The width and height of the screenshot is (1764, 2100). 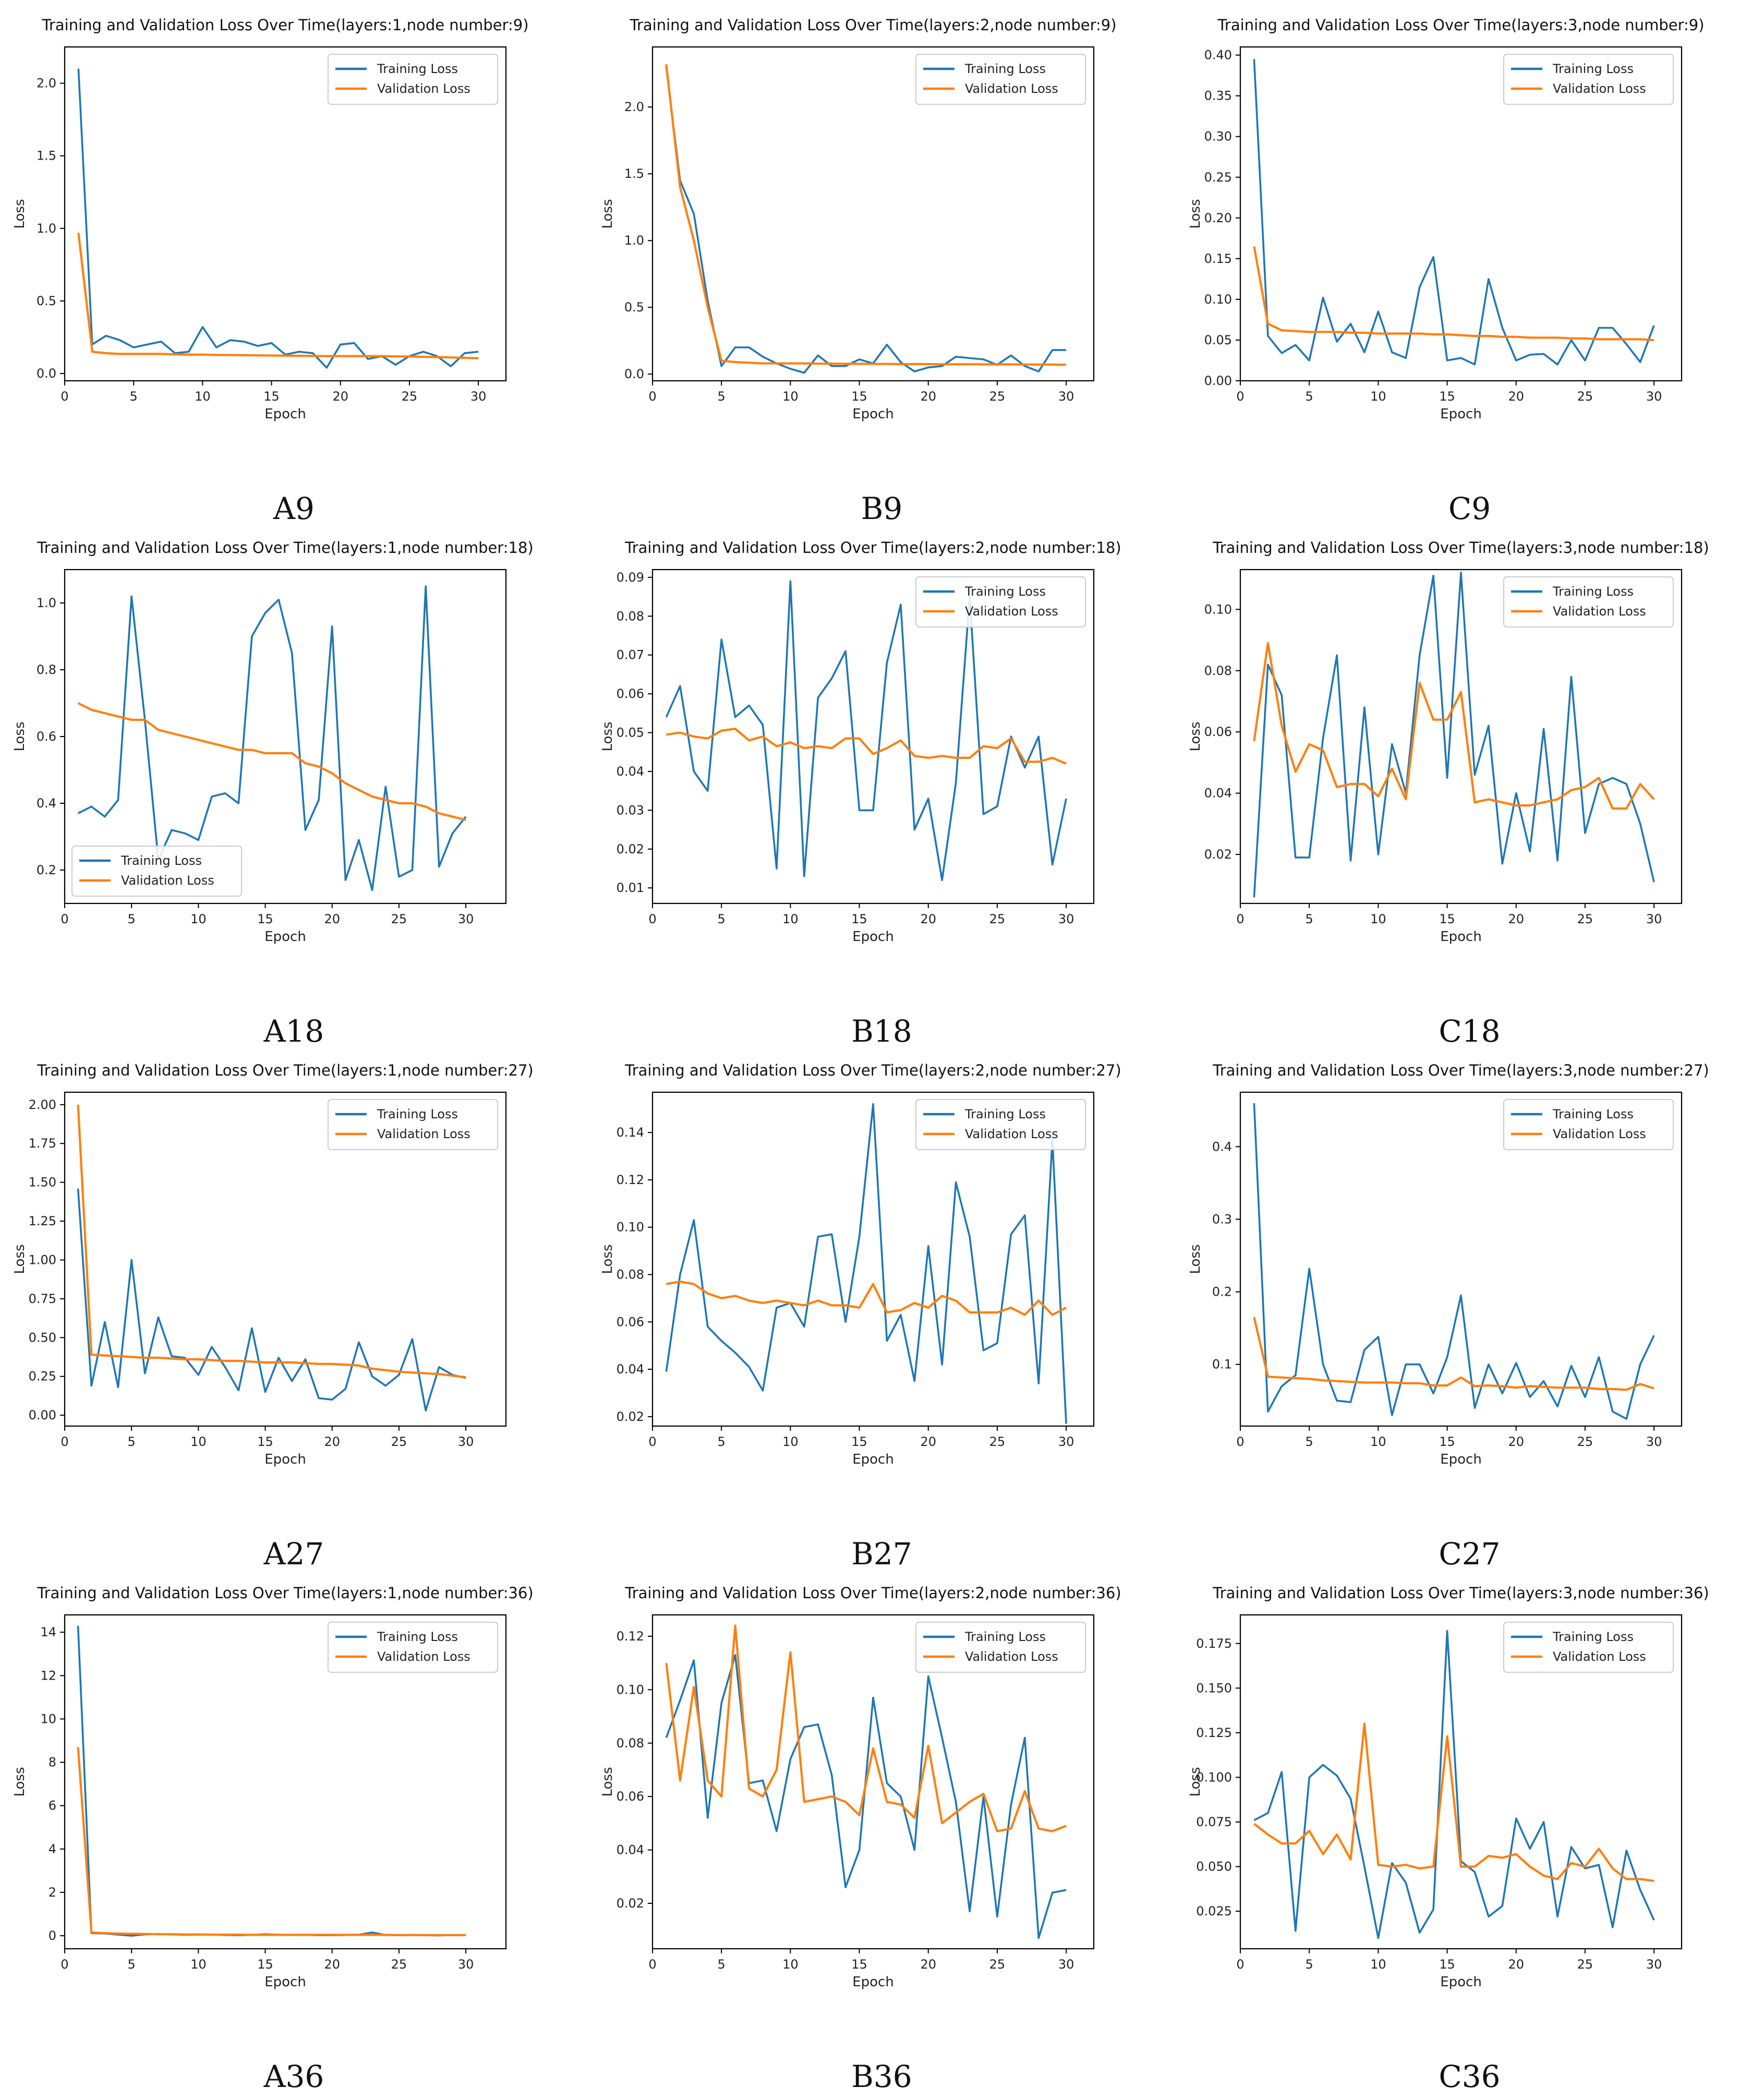 What do you see at coordinates (1218, 732) in the screenshot?
I see `y-tick-label: 0.06` at bounding box center [1218, 732].